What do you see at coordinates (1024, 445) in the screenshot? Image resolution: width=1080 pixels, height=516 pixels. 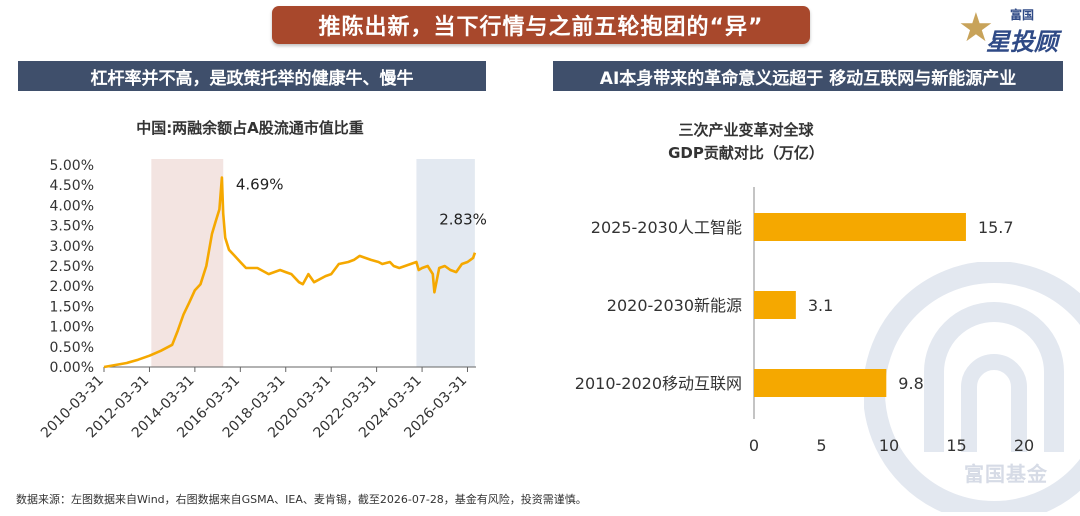 I see `x-tick-label: 20` at bounding box center [1024, 445].